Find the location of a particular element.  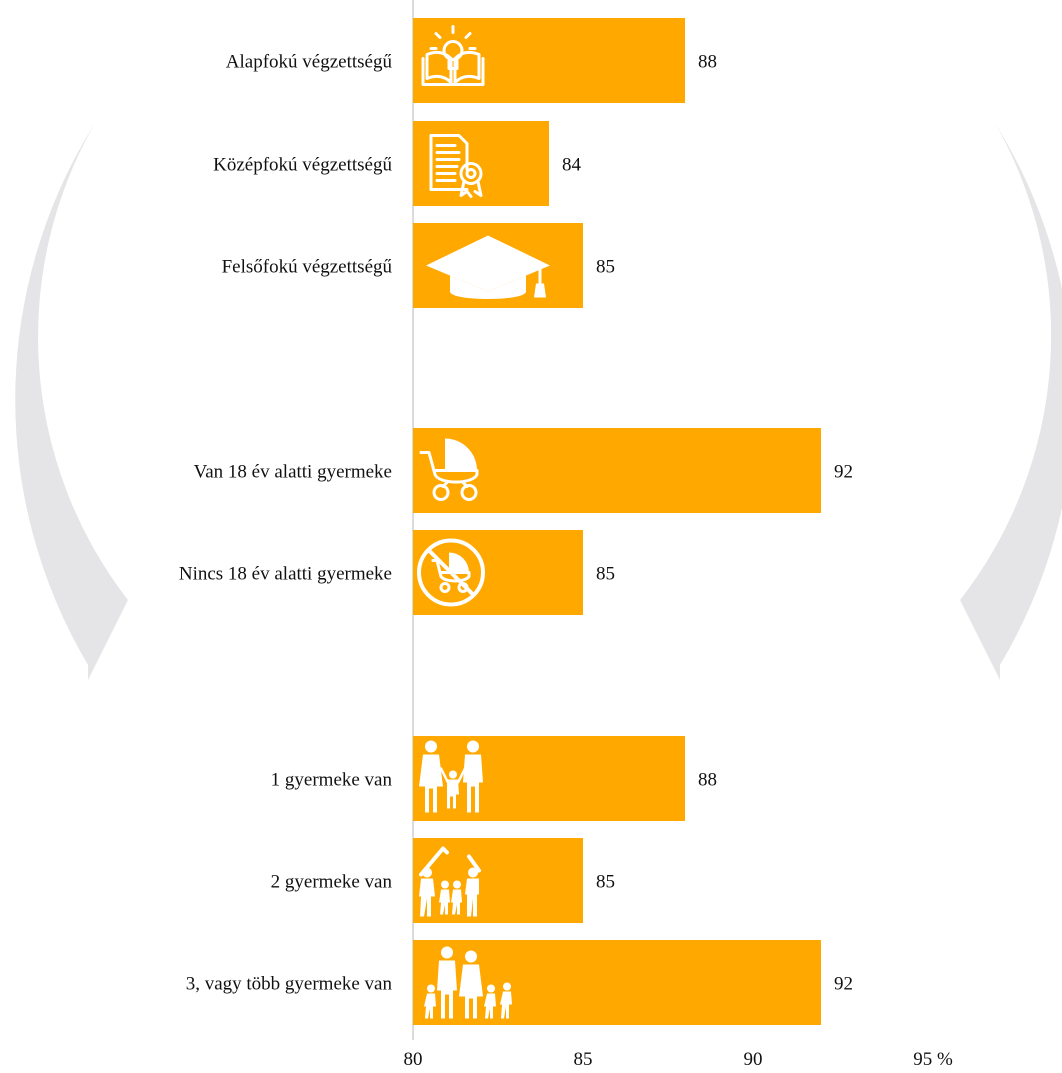

bar-group: Van 18 év alatti gyermeke 92 is located at coordinates (523, 470).